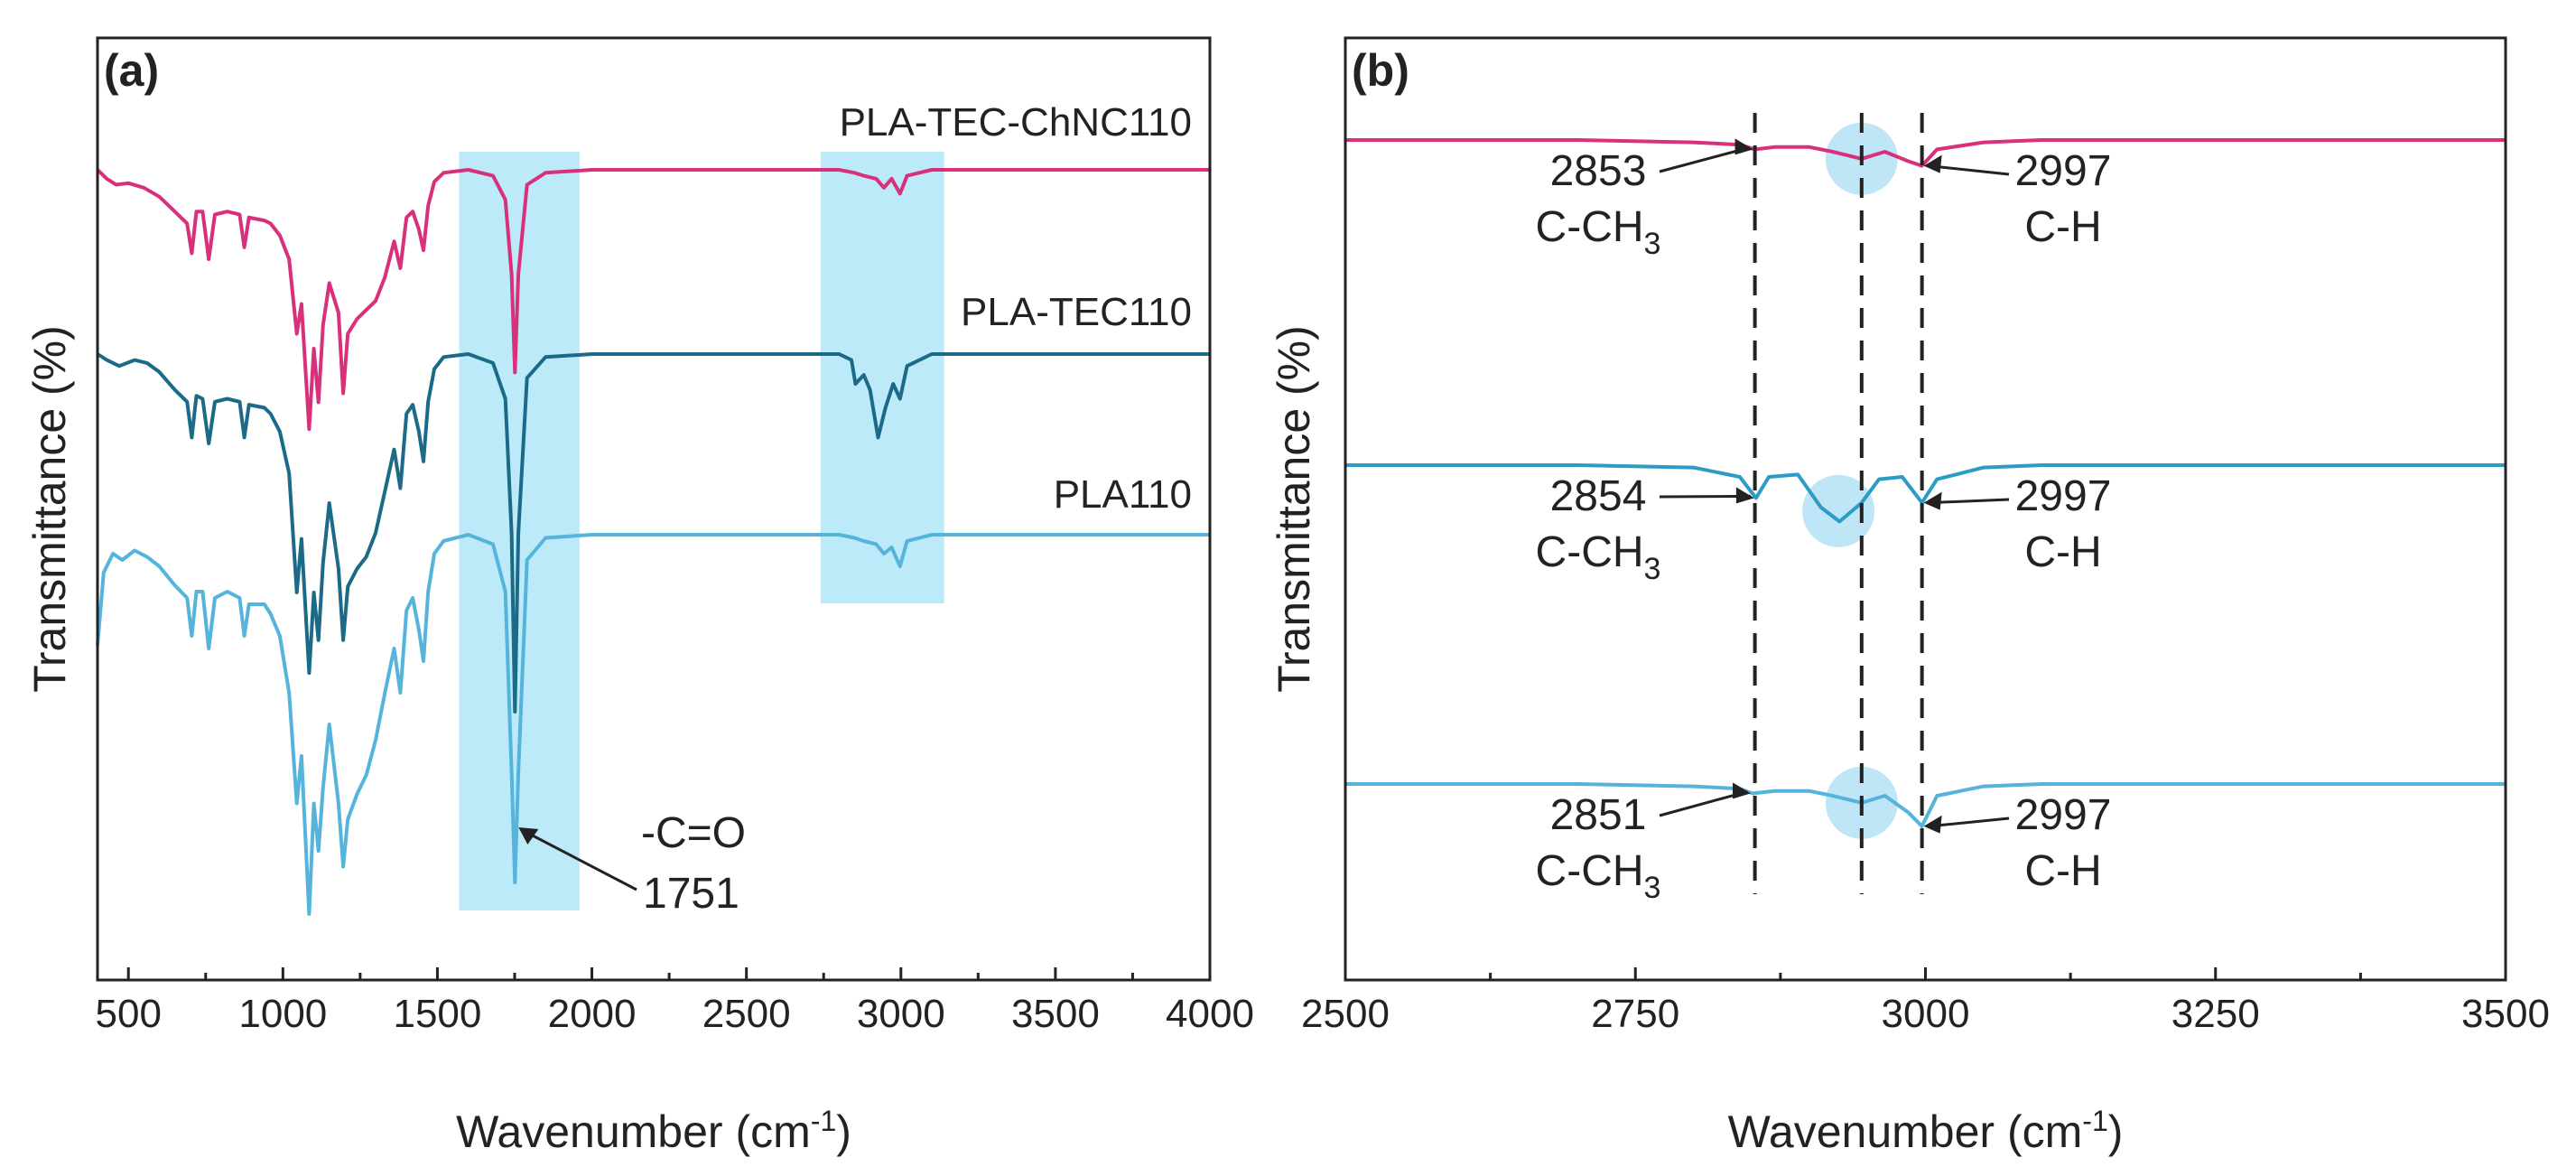 The height and width of the screenshot is (1176, 2576). Describe the element at coordinates (1598, 171) in the screenshot. I see `peak-left-value: 2853` at that location.